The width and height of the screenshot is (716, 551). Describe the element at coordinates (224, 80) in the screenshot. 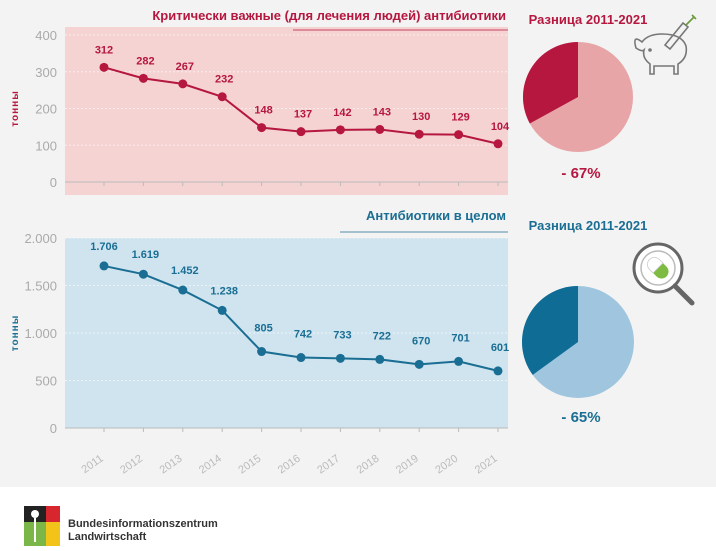

I see `data-label: 232` at that location.